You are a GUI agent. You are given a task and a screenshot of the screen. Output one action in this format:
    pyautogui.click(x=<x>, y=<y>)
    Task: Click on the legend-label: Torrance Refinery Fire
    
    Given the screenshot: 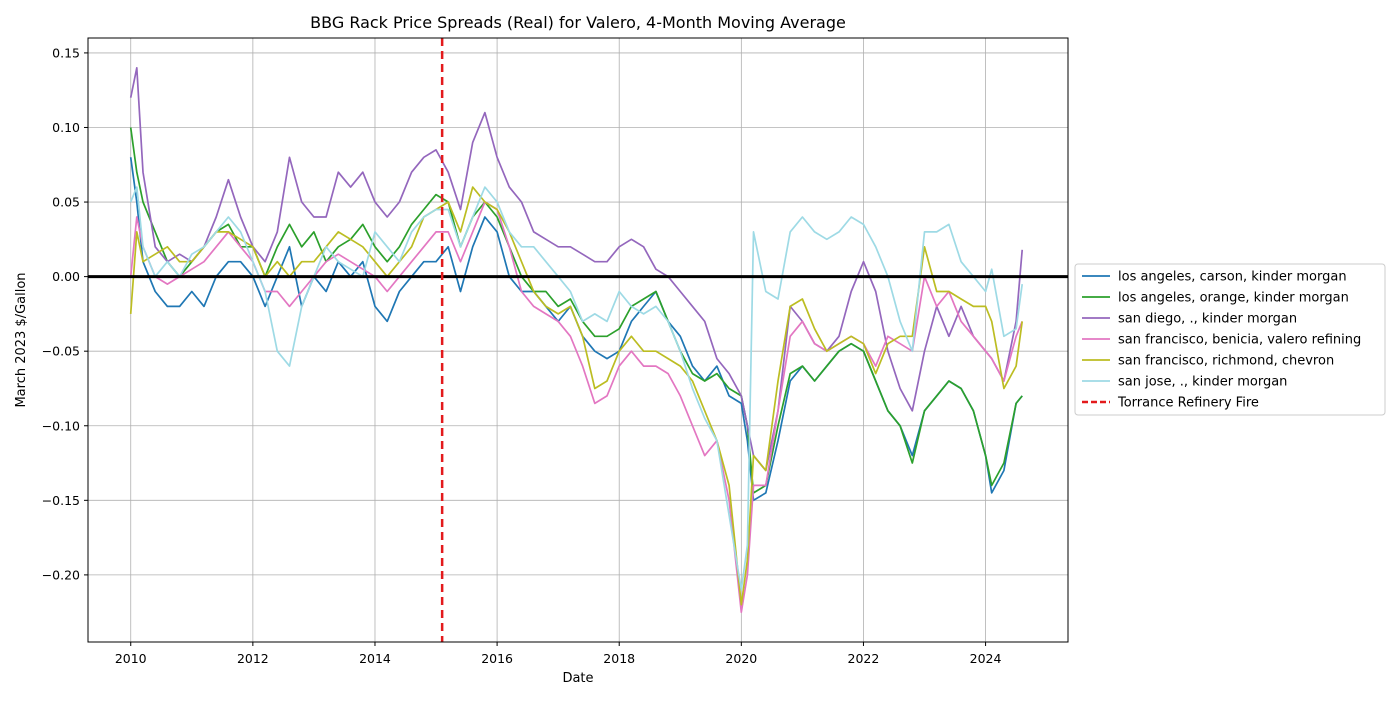 What is the action you would take?
    pyautogui.click(x=1188, y=403)
    